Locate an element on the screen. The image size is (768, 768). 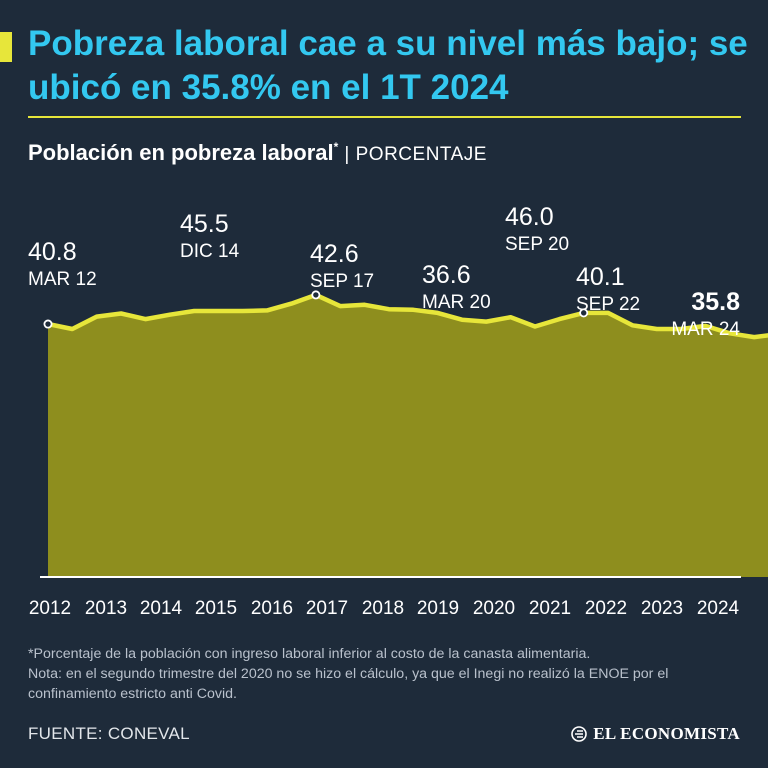
annotation-date-sep-22: SEP 22 is located at coordinates (608, 304).